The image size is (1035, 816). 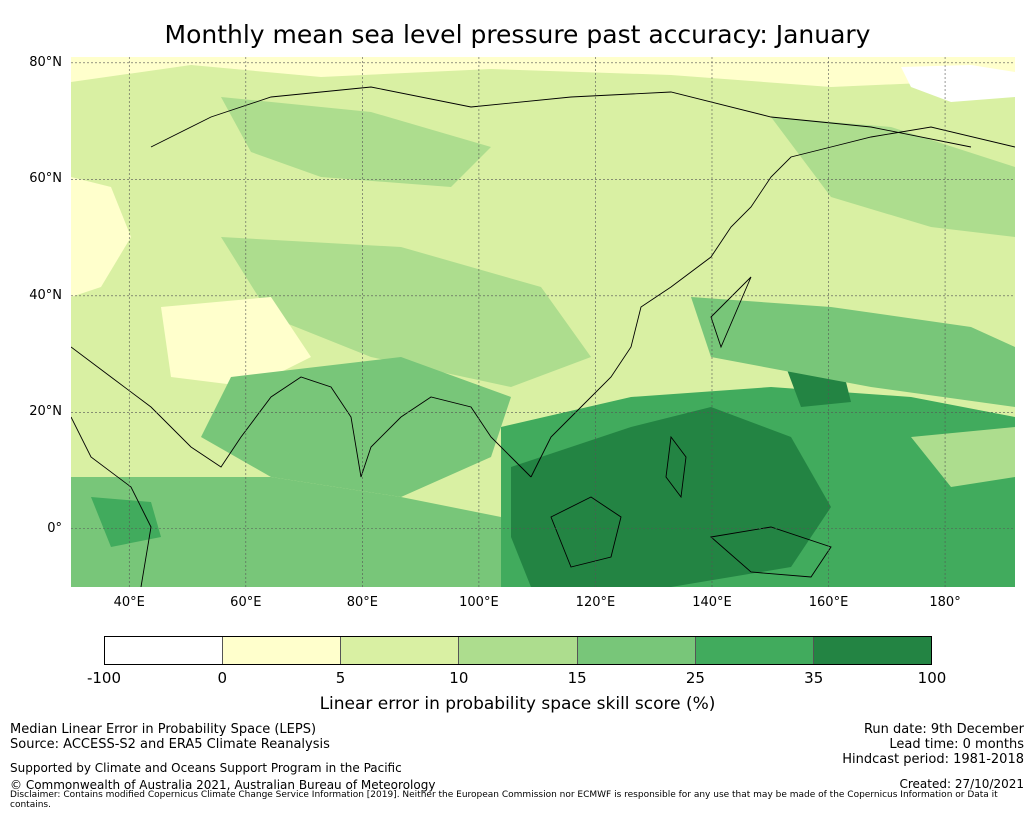 I want to click on colorbar-tick: -100, so click(x=104, y=678).